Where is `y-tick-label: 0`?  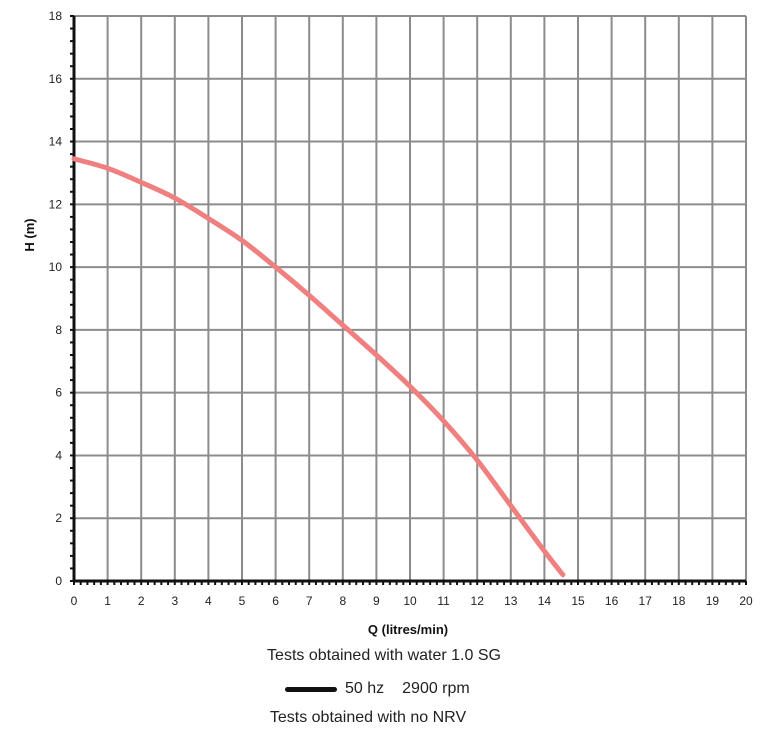
y-tick-label: 0 is located at coordinates (58, 581).